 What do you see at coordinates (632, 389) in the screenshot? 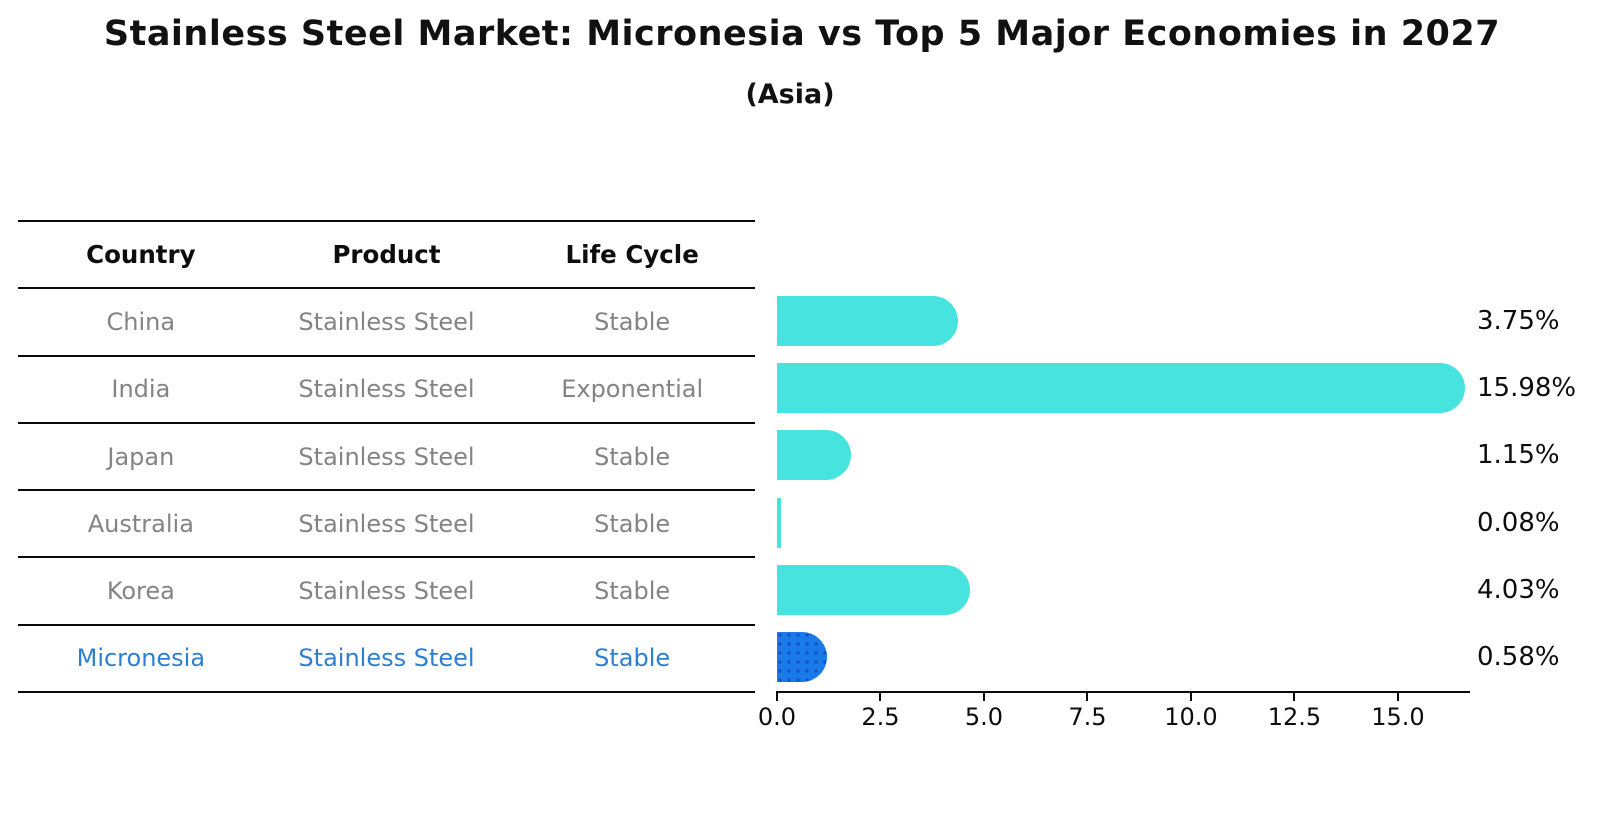
I see `table-cell-life-cycle: Exponential` at bounding box center [632, 389].